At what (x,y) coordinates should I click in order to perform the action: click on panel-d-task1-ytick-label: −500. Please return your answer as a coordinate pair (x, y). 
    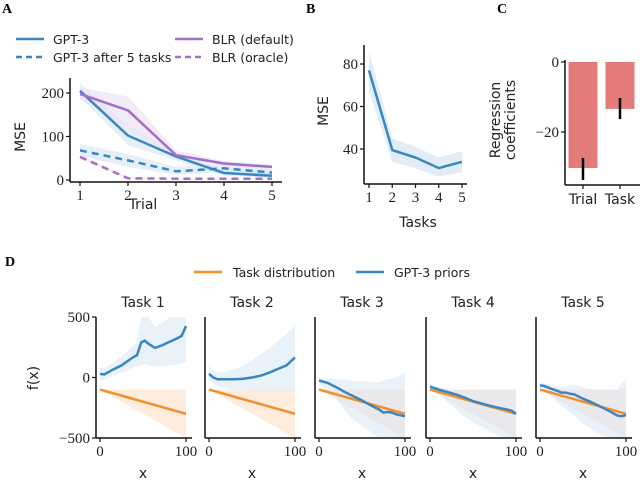
    Looking at the image, I should click on (74, 439).